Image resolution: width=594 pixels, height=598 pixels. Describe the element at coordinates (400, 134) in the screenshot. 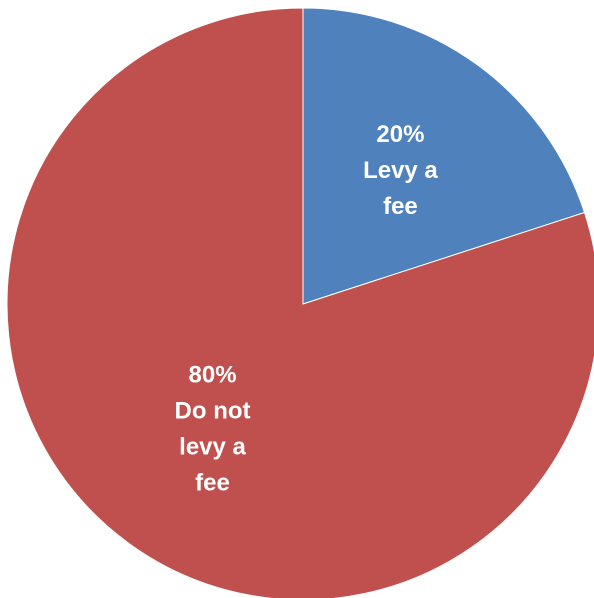

I see `data-label-line: 20%` at that location.